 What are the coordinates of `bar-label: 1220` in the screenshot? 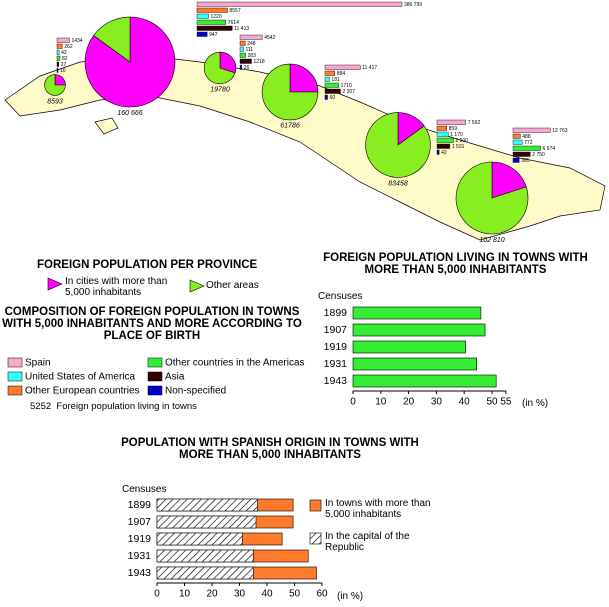 It's located at (216, 17).